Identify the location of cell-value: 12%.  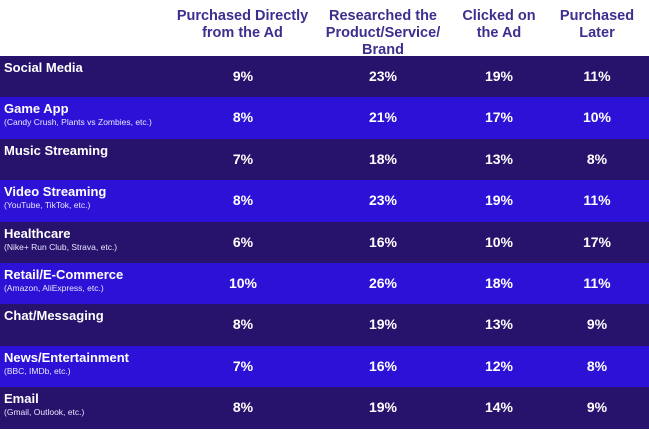
(499, 365).